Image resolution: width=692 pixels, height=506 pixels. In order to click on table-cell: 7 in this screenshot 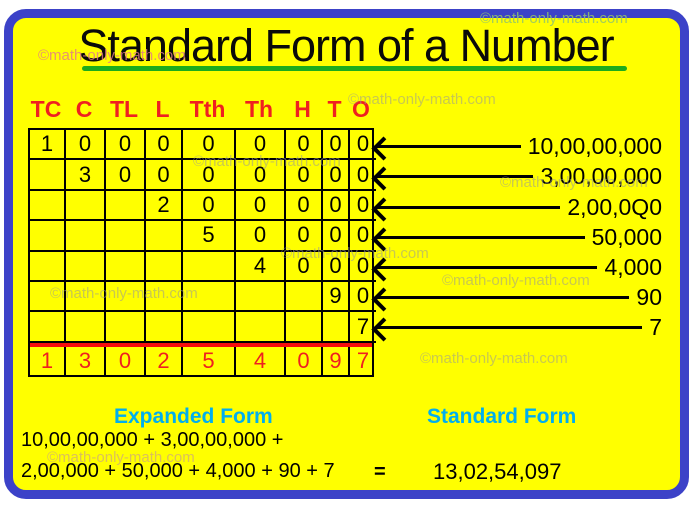, I will do `click(363, 327)`.